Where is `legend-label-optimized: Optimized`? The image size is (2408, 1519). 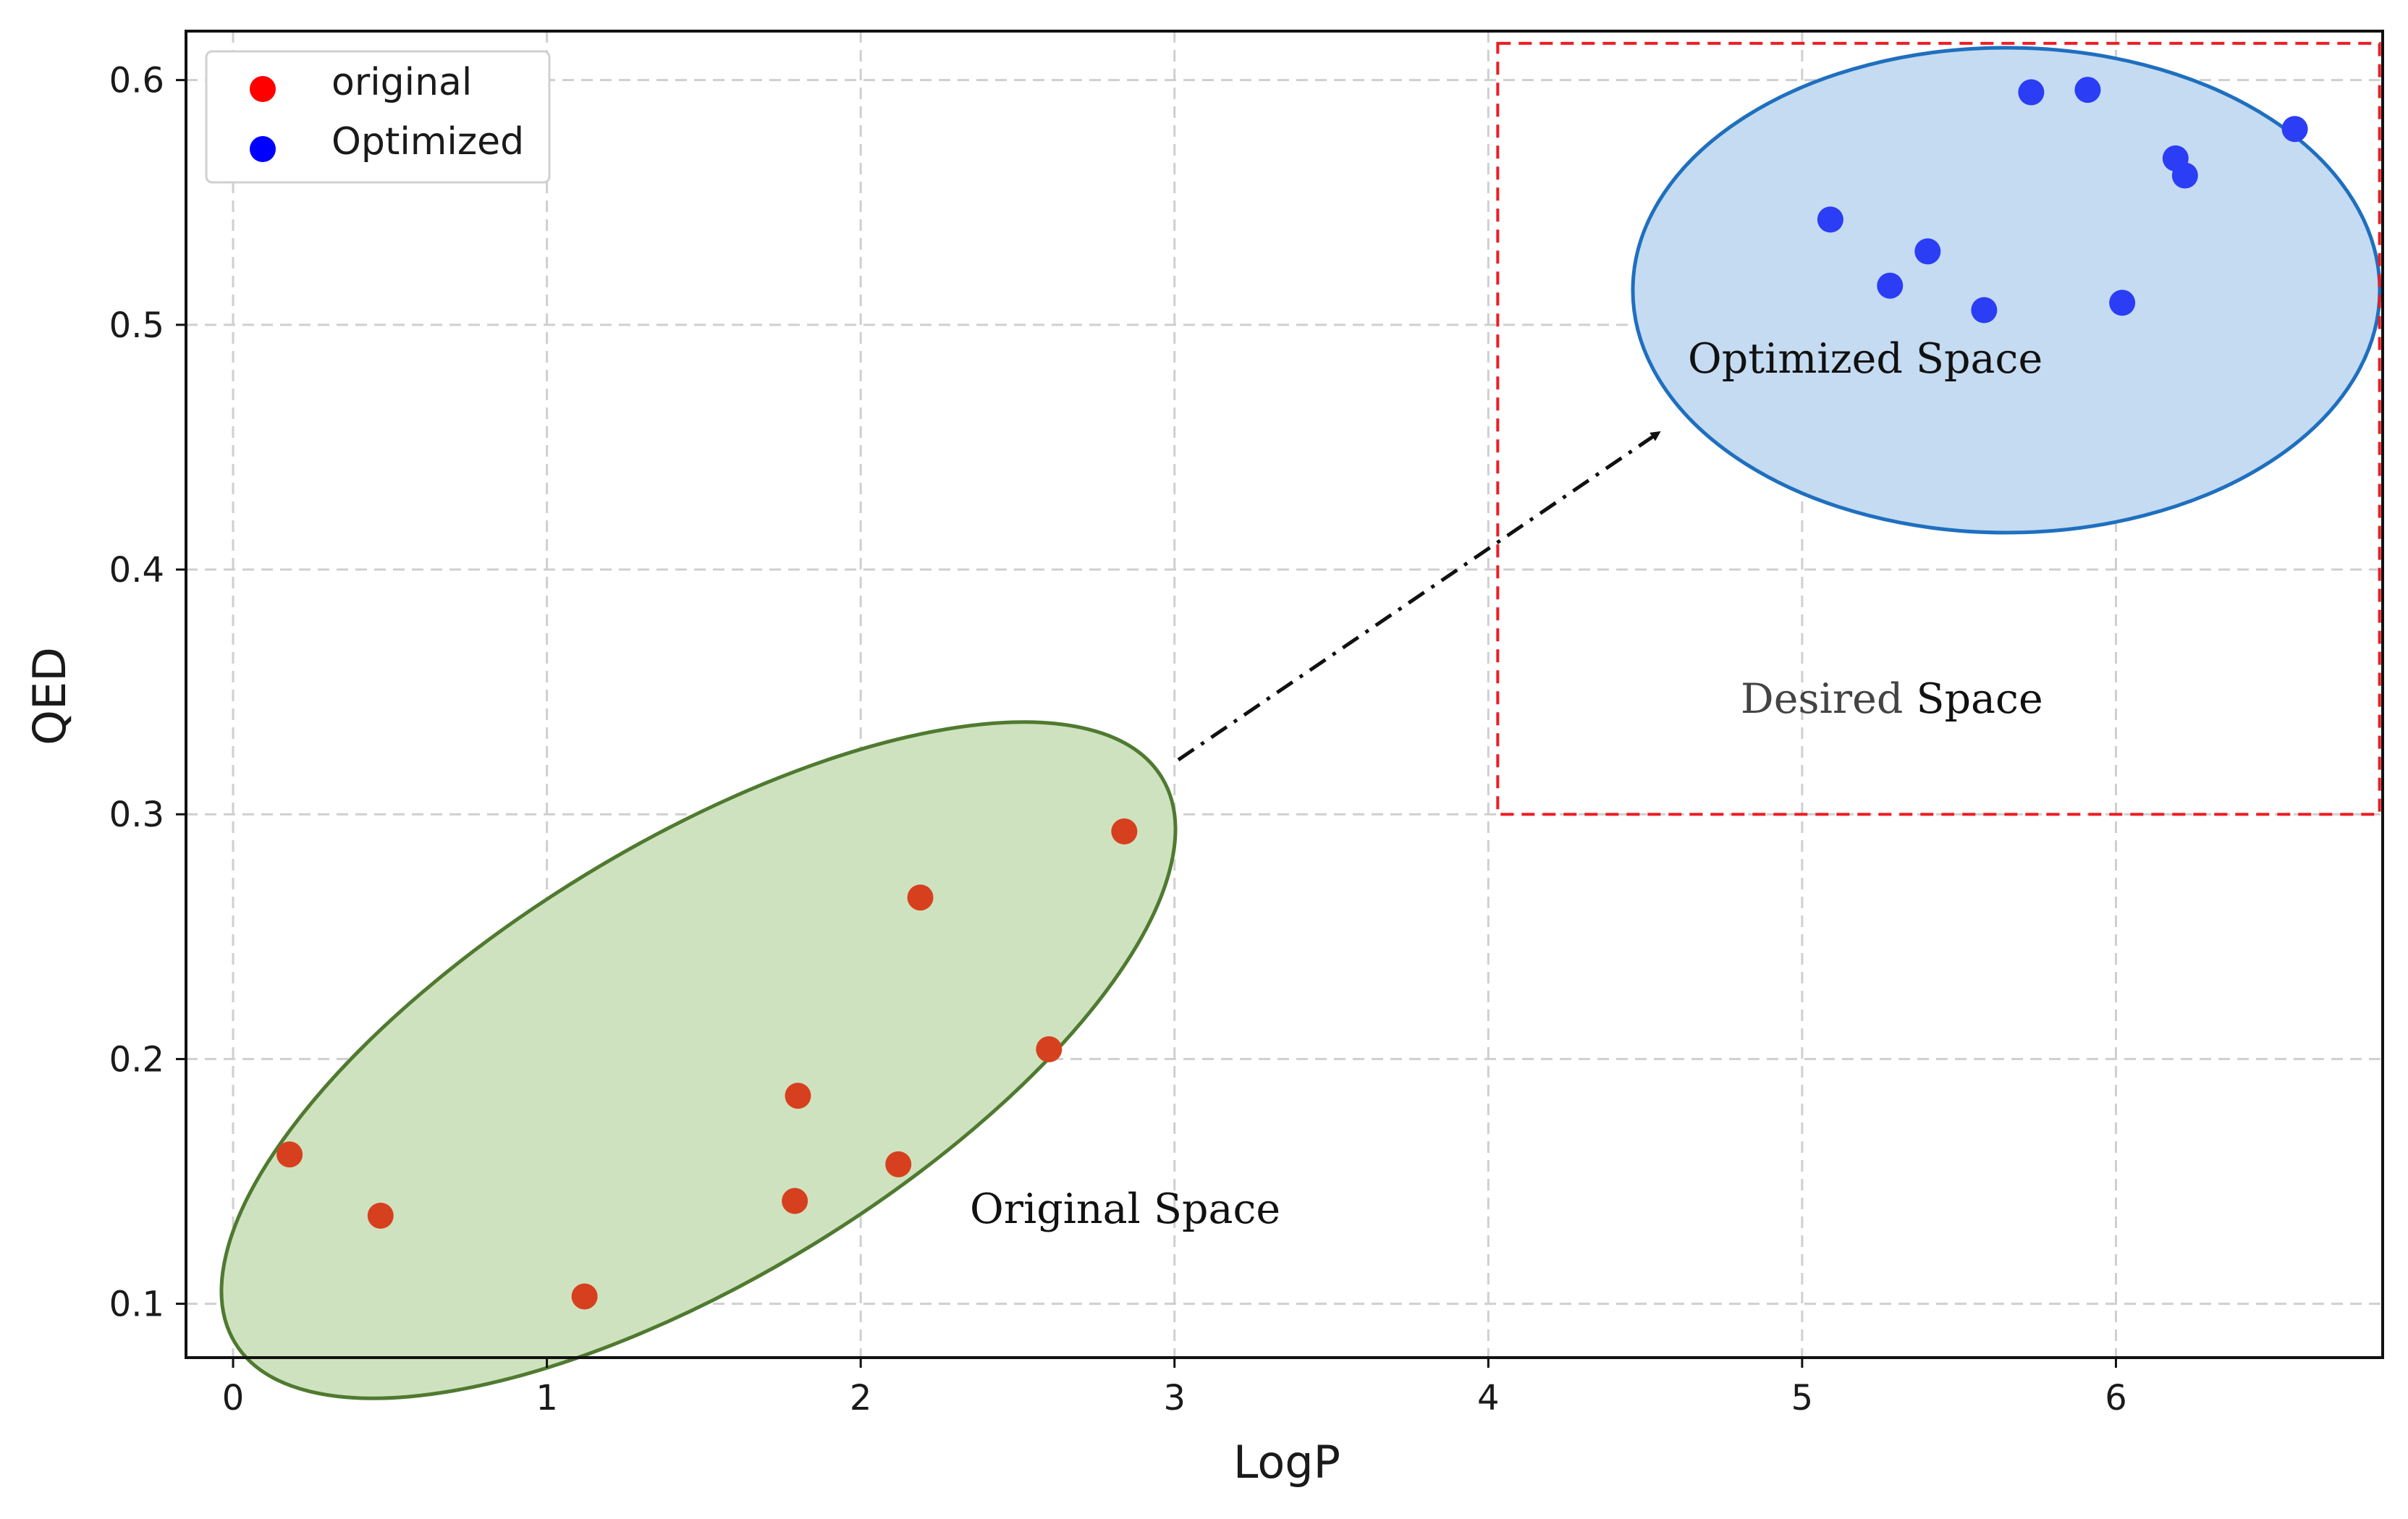
legend-label-optimized: Optimized is located at coordinates (427, 142).